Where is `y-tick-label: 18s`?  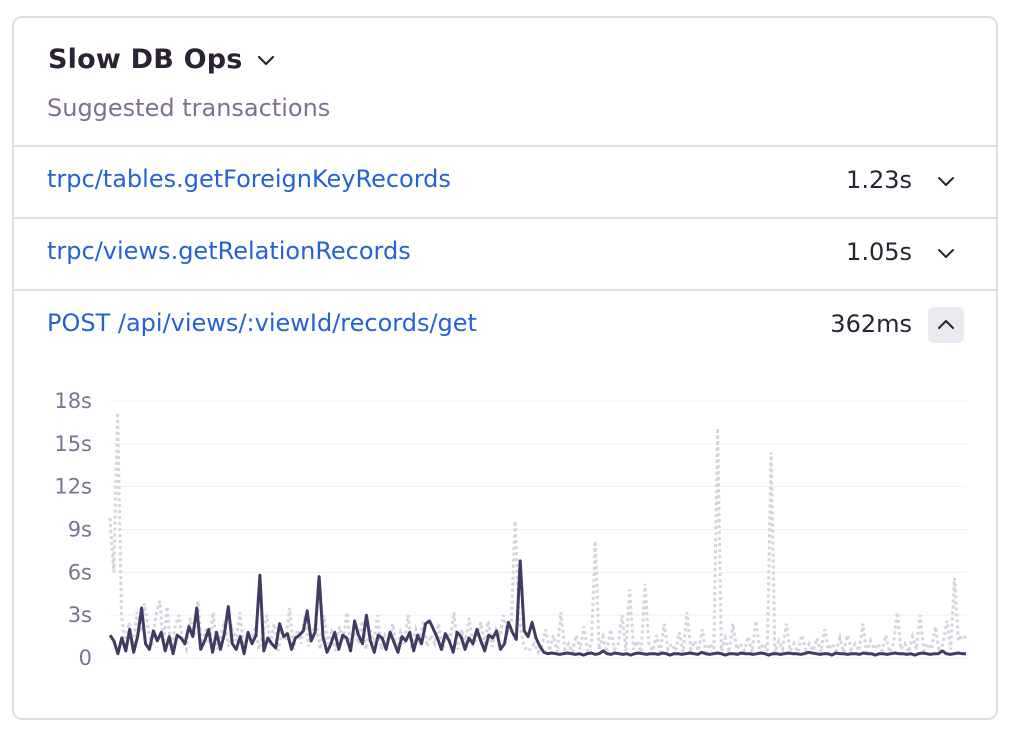 y-tick-label: 18s is located at coordinates (73, 401).